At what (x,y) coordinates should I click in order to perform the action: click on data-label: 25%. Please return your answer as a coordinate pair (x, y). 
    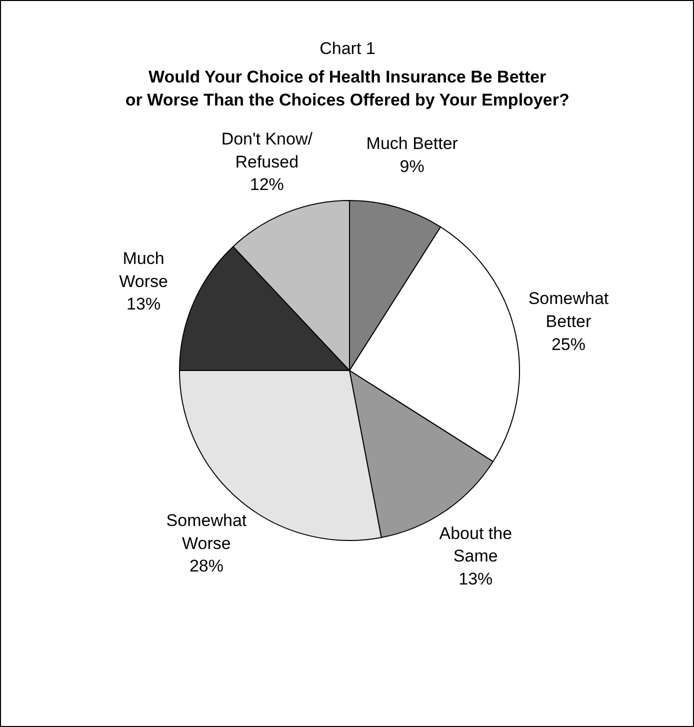
    Looking at the image, I should click on (568, 344).